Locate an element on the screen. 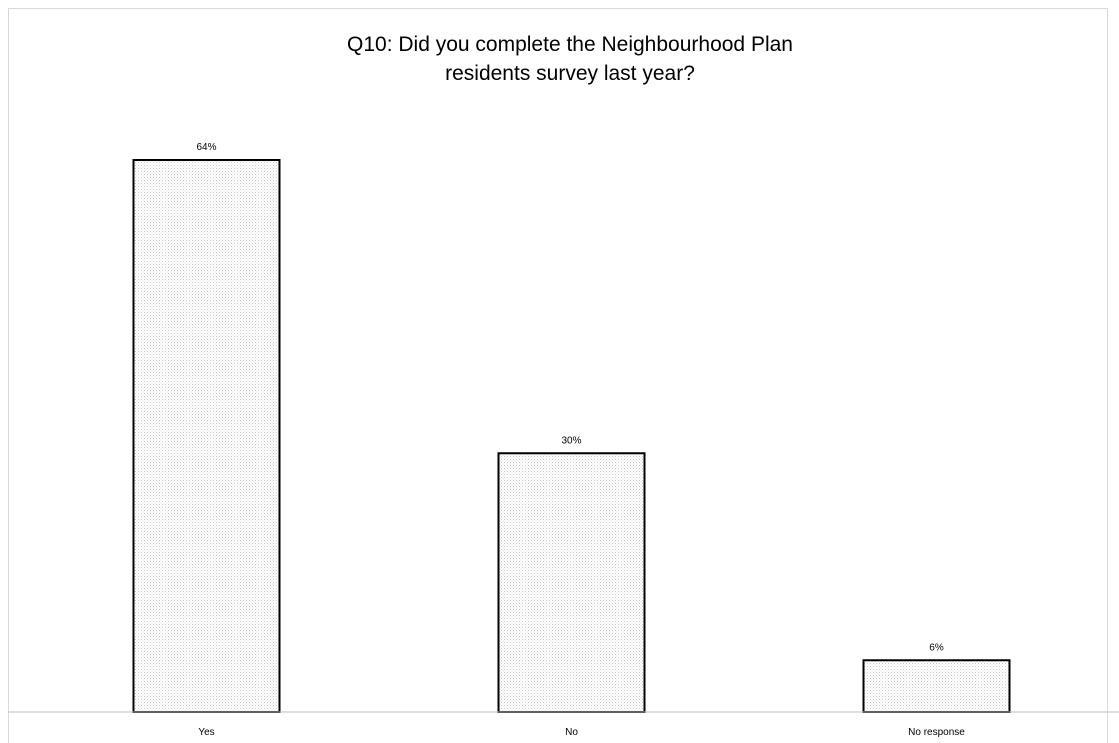 This screenshot has width=1119, height=743. bar-no is located at coordinates (571, 582).